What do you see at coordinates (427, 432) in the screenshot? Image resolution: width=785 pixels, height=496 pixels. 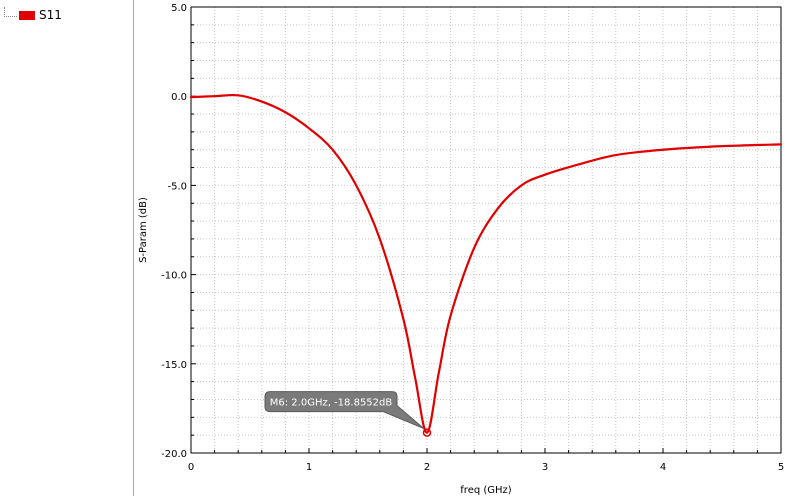 I see `marker-point` at bounding box center [427, 432].